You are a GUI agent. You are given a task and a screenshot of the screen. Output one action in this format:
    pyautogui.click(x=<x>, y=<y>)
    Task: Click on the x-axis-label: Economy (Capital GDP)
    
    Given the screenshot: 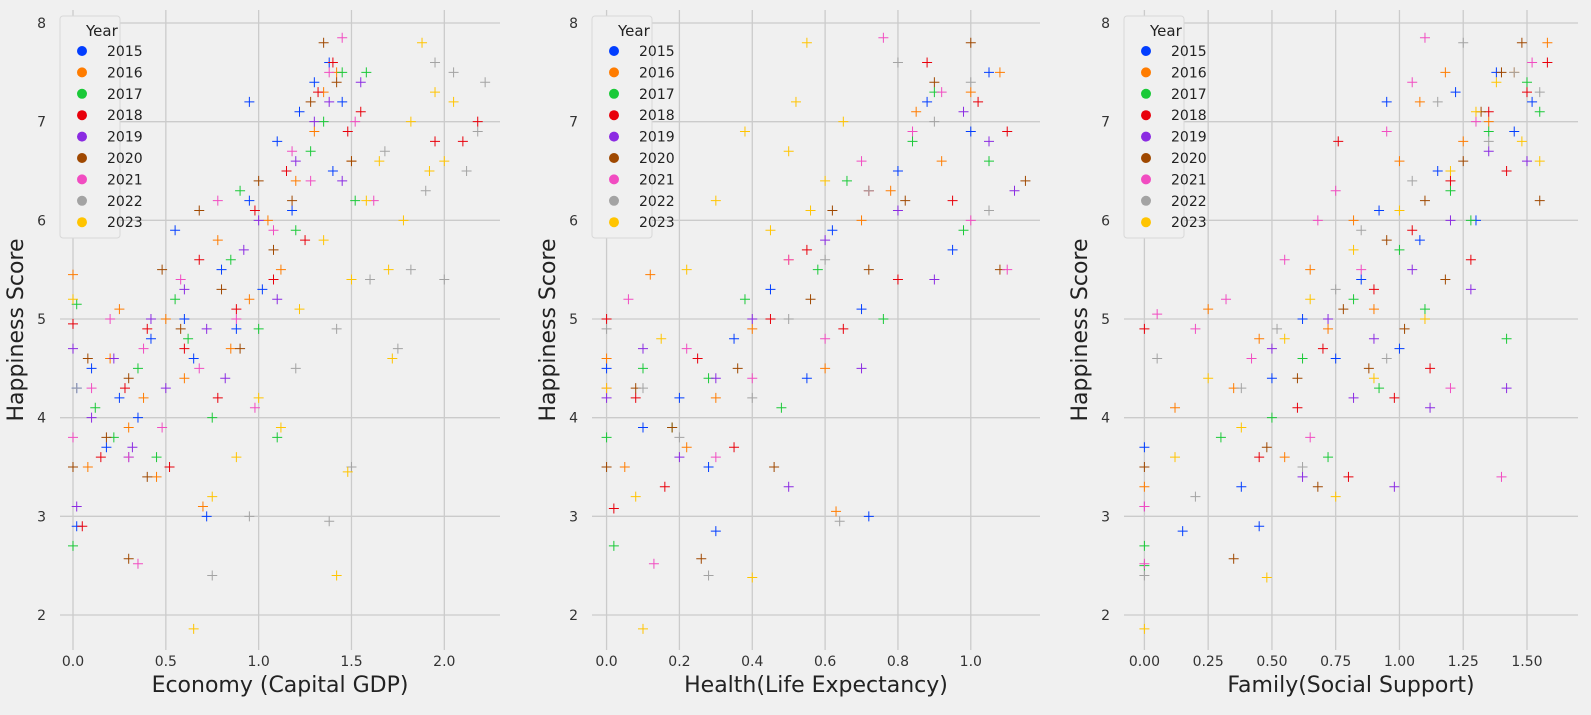 What is the action you would take?
    pyautogui.click(x=280, y=685)
    